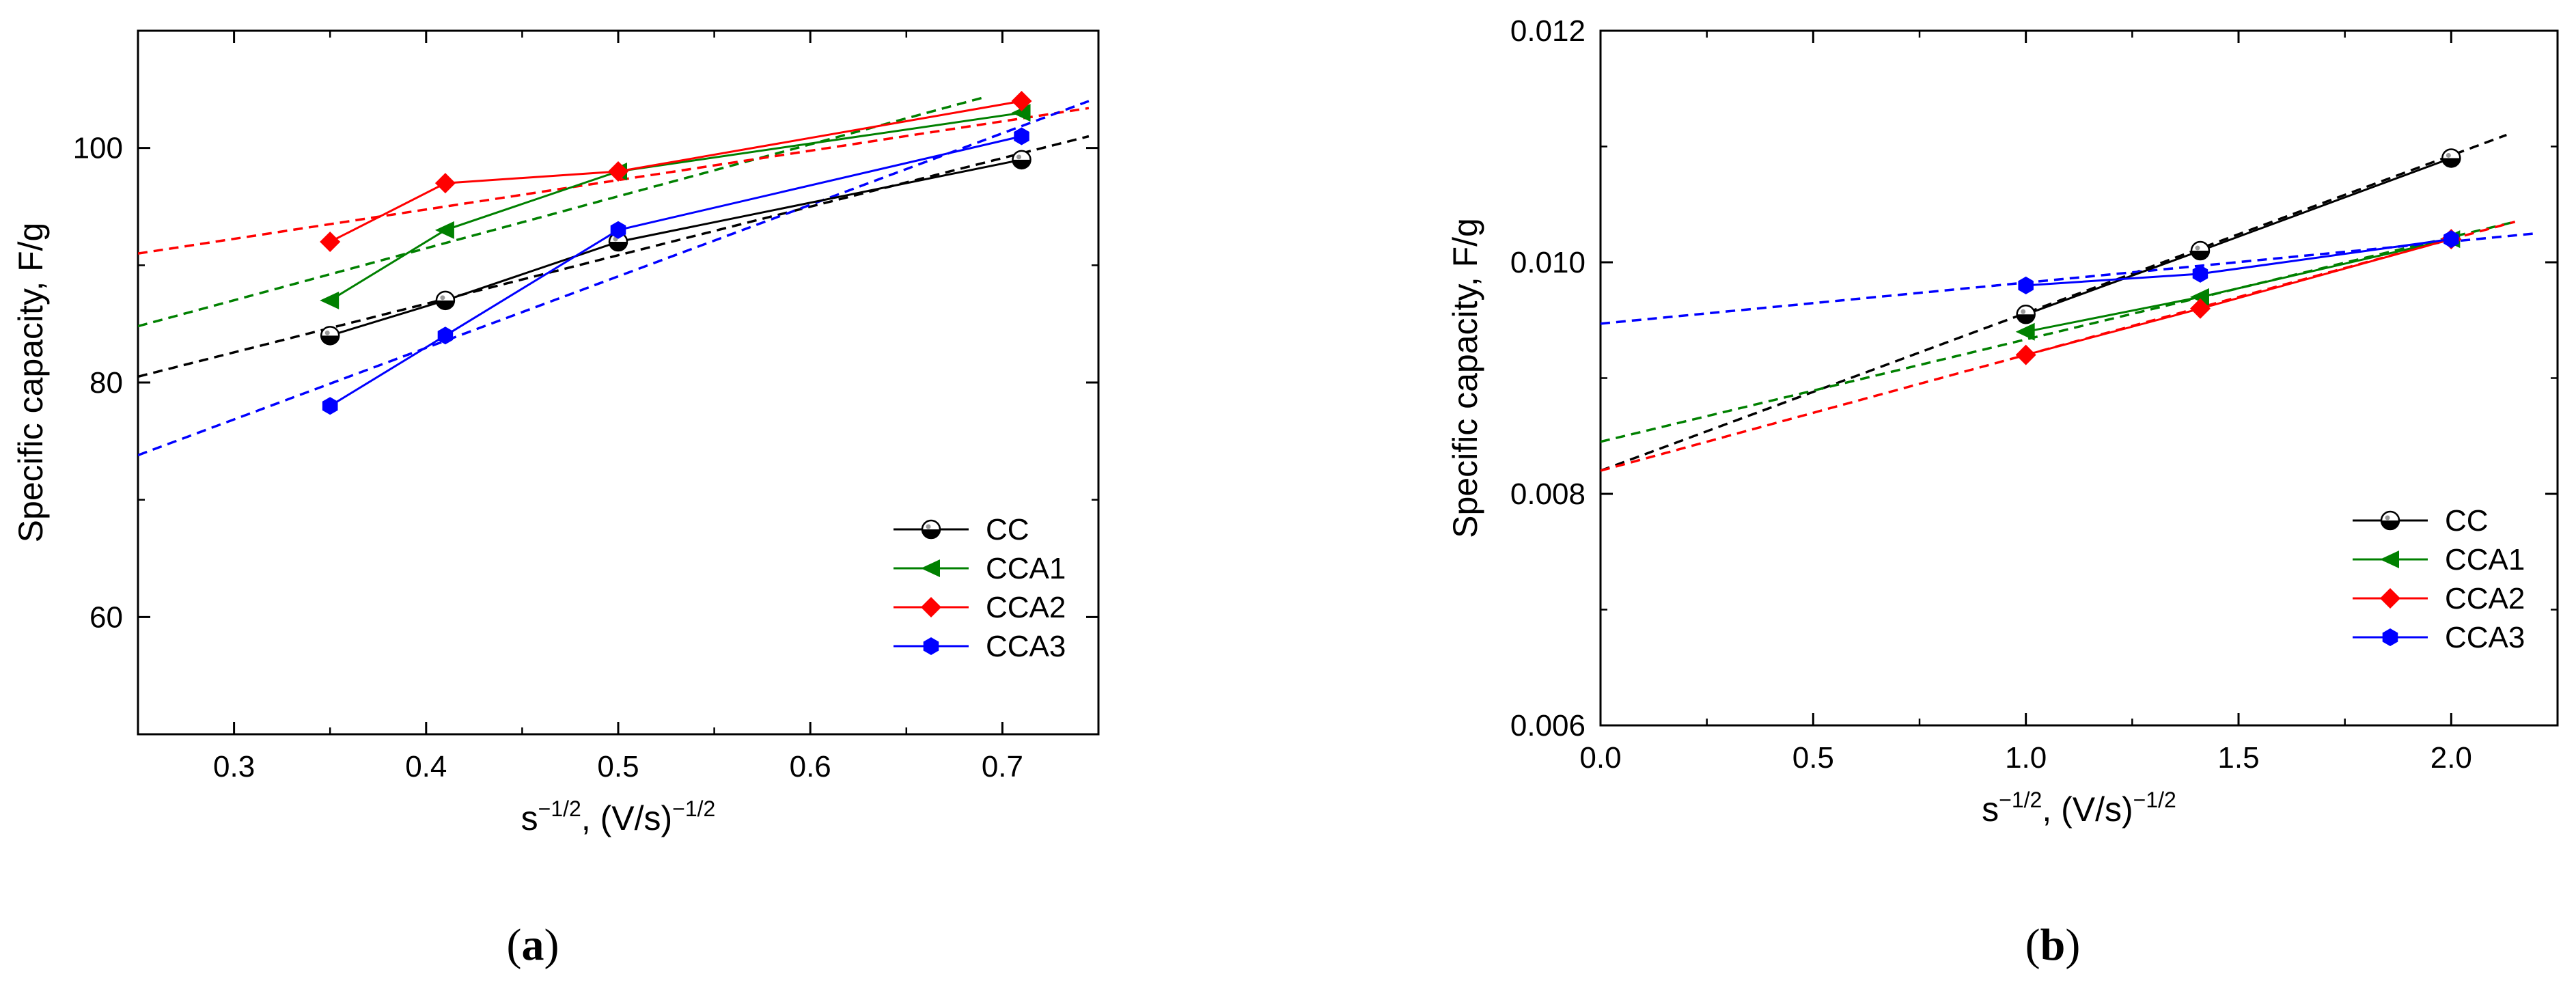 This screenshot has height=987, width=2576. Describe the element at coordinates (2390, 598) in the screenshot. I see `legend-marker-cca2-b` at that location.